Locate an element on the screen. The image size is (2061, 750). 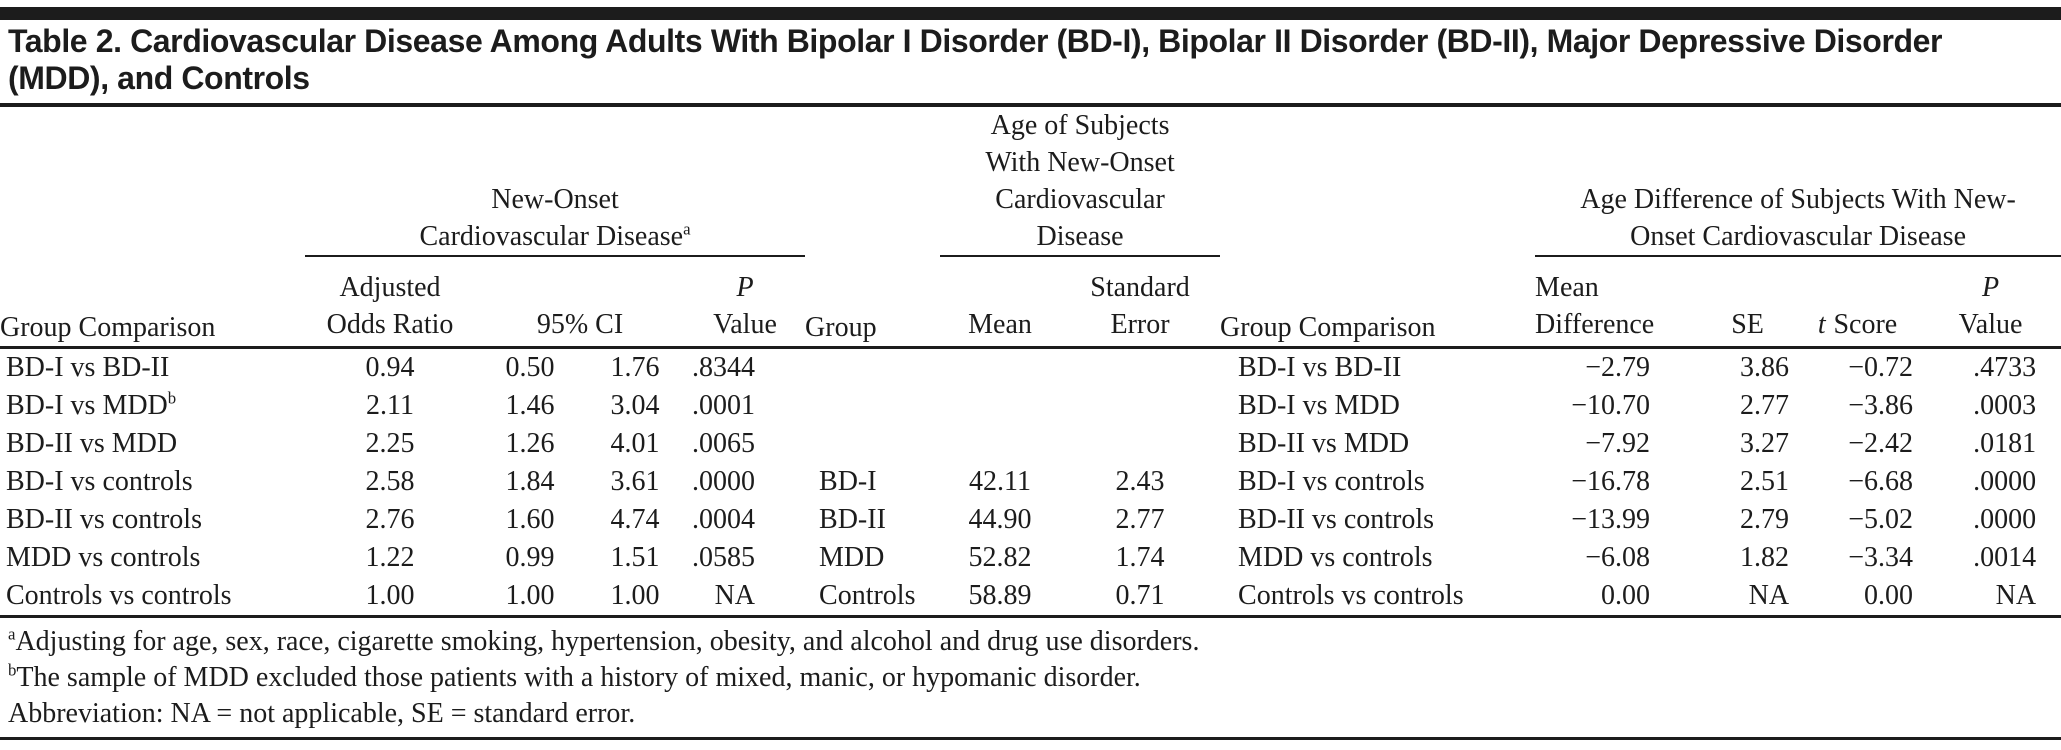
cell-ci-lower: 1.26 is located at coordinates (530, 443).